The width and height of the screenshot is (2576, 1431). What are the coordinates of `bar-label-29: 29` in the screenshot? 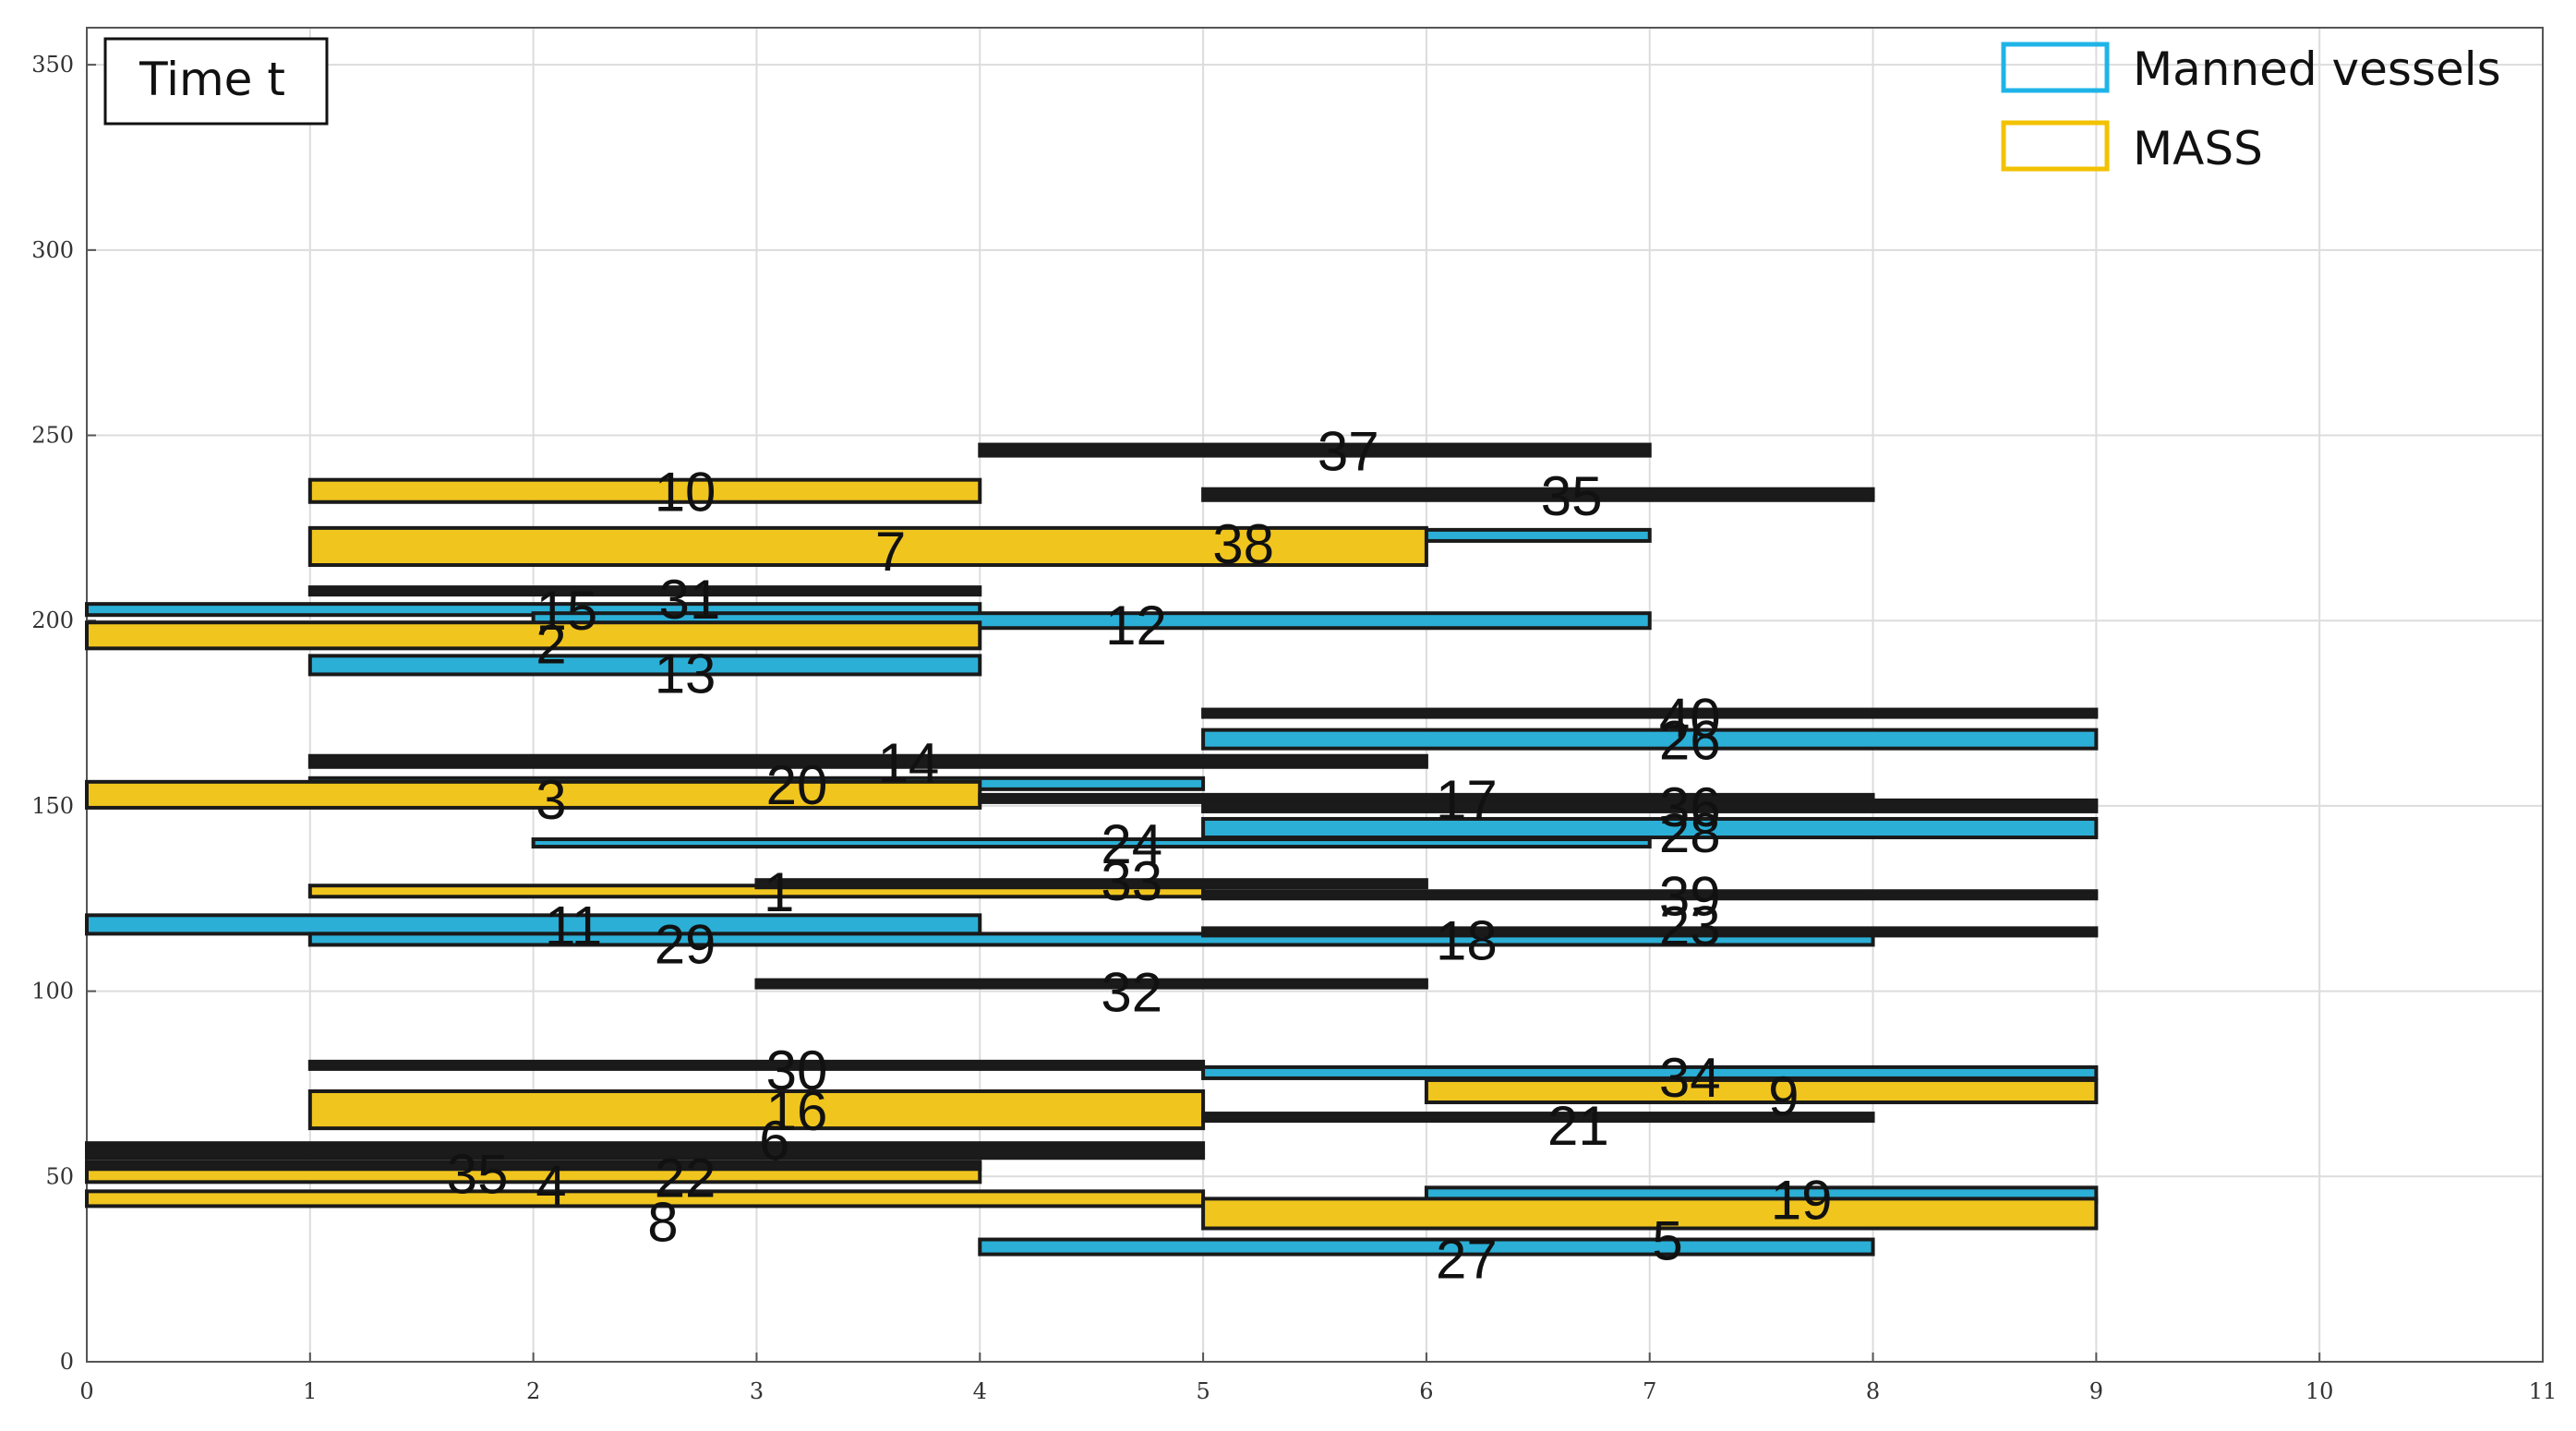 It's located at (685, 944).